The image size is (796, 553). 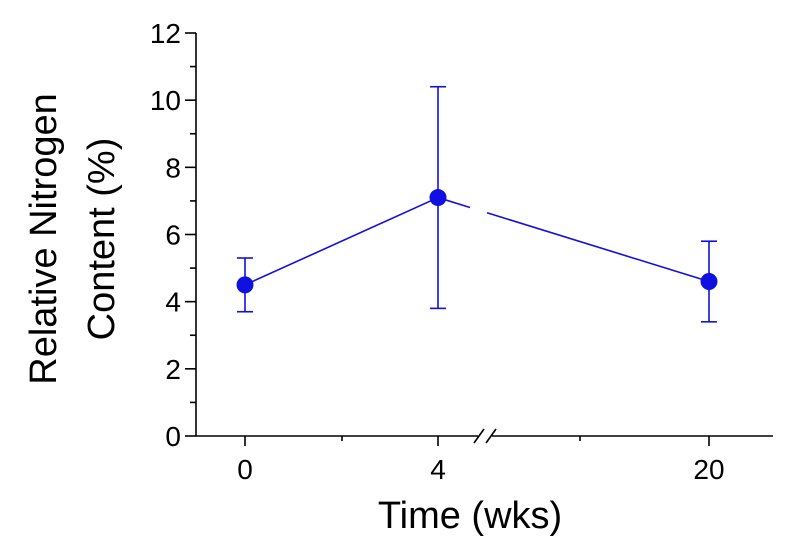 What do you see at coordinates (173, 369) in the screenshot?
I see `y-tick-label: 2` at bounding box center [173, 369].